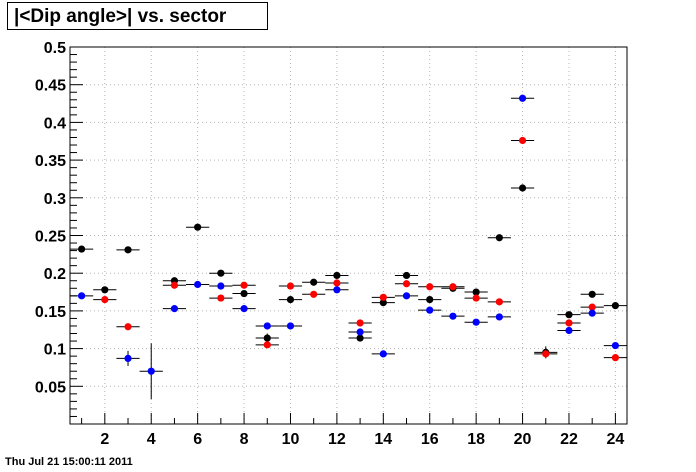  I want to click on y-tick-label: 0.45, so click(50, 86).